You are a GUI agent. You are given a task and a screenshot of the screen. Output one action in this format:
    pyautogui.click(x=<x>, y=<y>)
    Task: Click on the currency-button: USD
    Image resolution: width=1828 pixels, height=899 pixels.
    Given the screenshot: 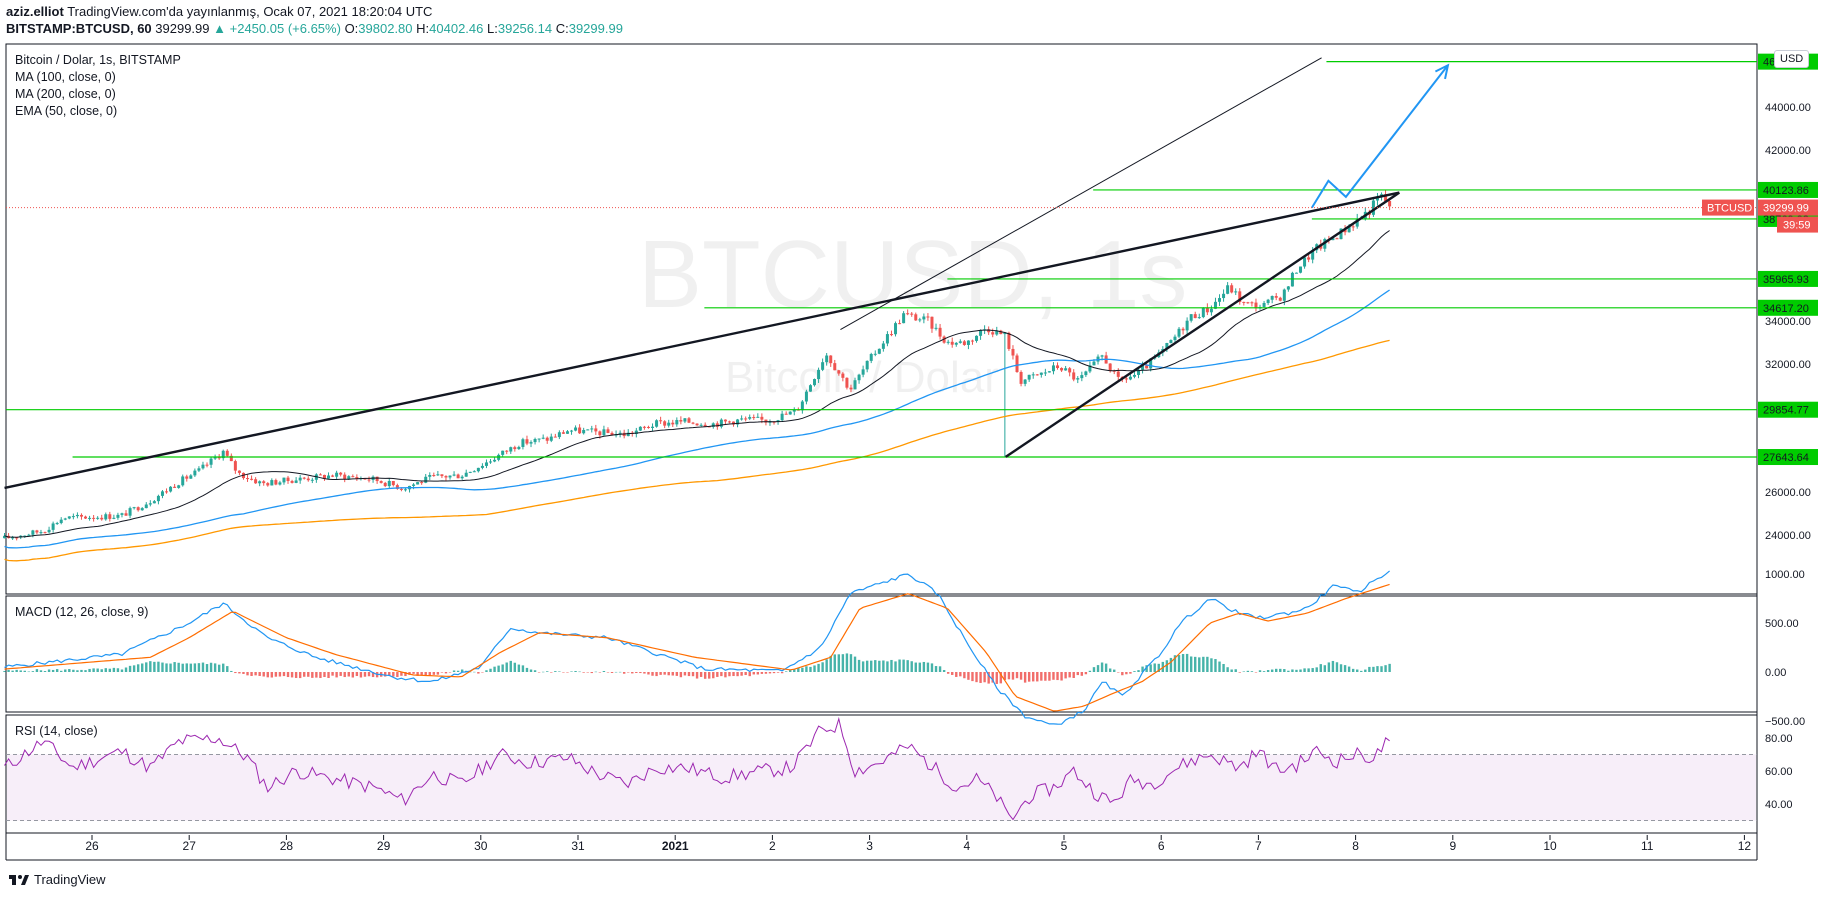 What is the action you would take?
    pyautogui.click(x=1792, y=59)
    